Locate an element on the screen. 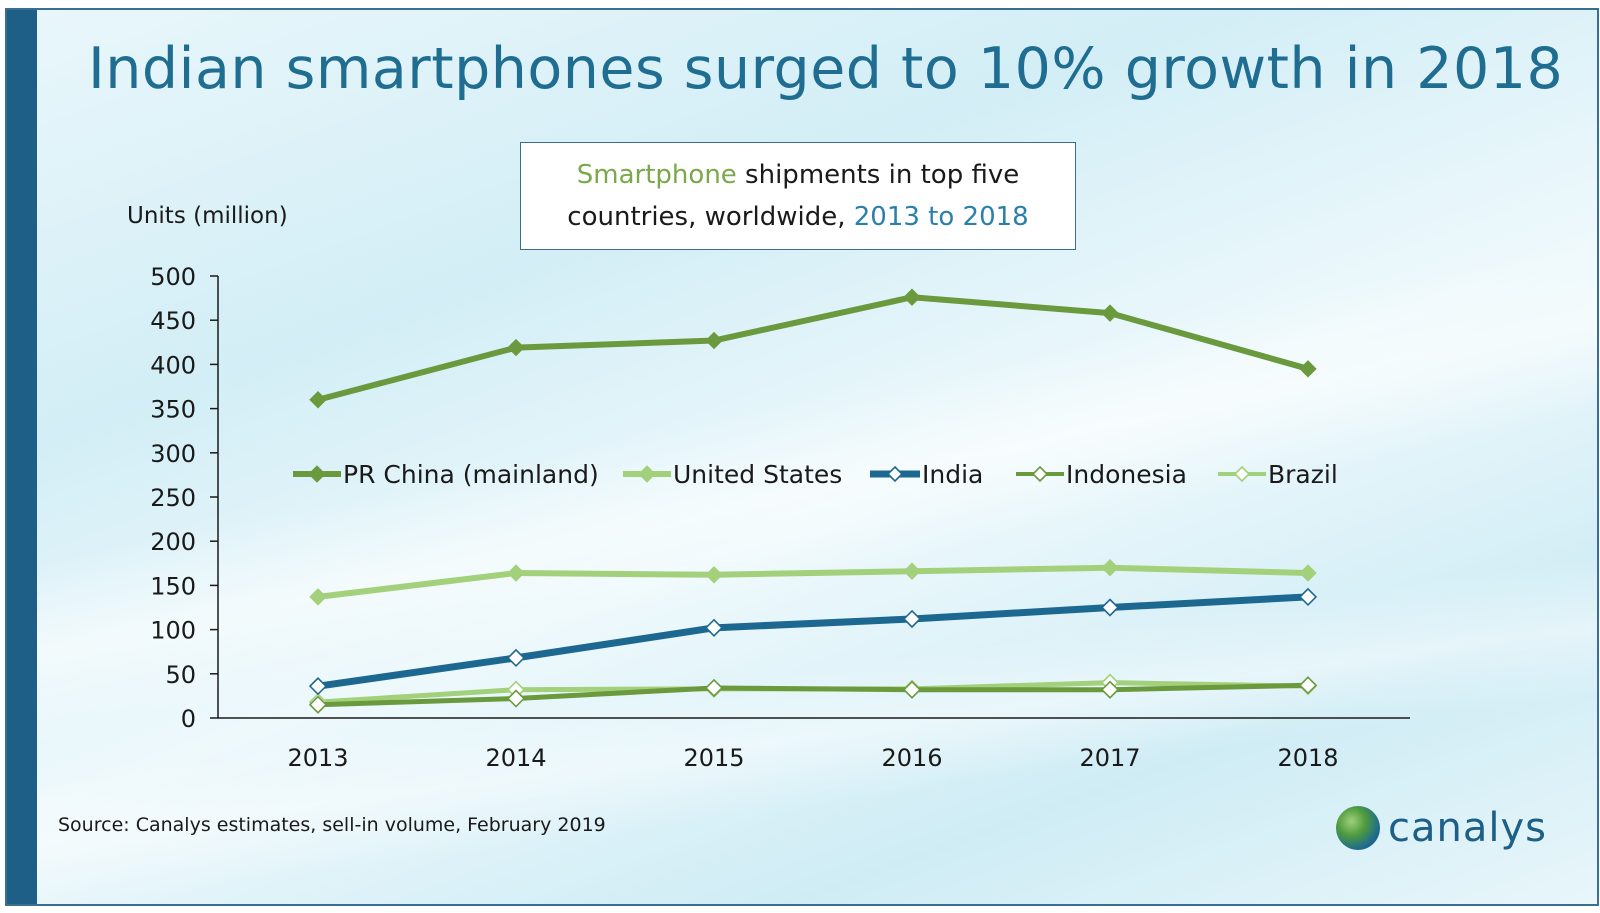 The height and width of the screenshot is (913, 1600). y-tick-label: 100 is located at coordinates (173, 631).